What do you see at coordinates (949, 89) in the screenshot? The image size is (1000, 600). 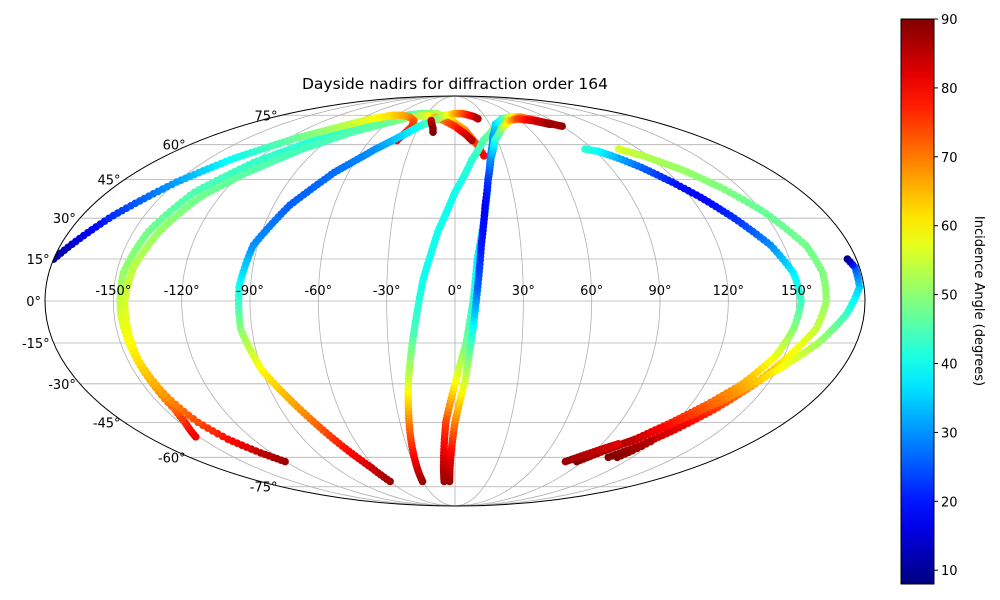 I see `colorbar-tick-label: 80` at bounding box center [949, 89].